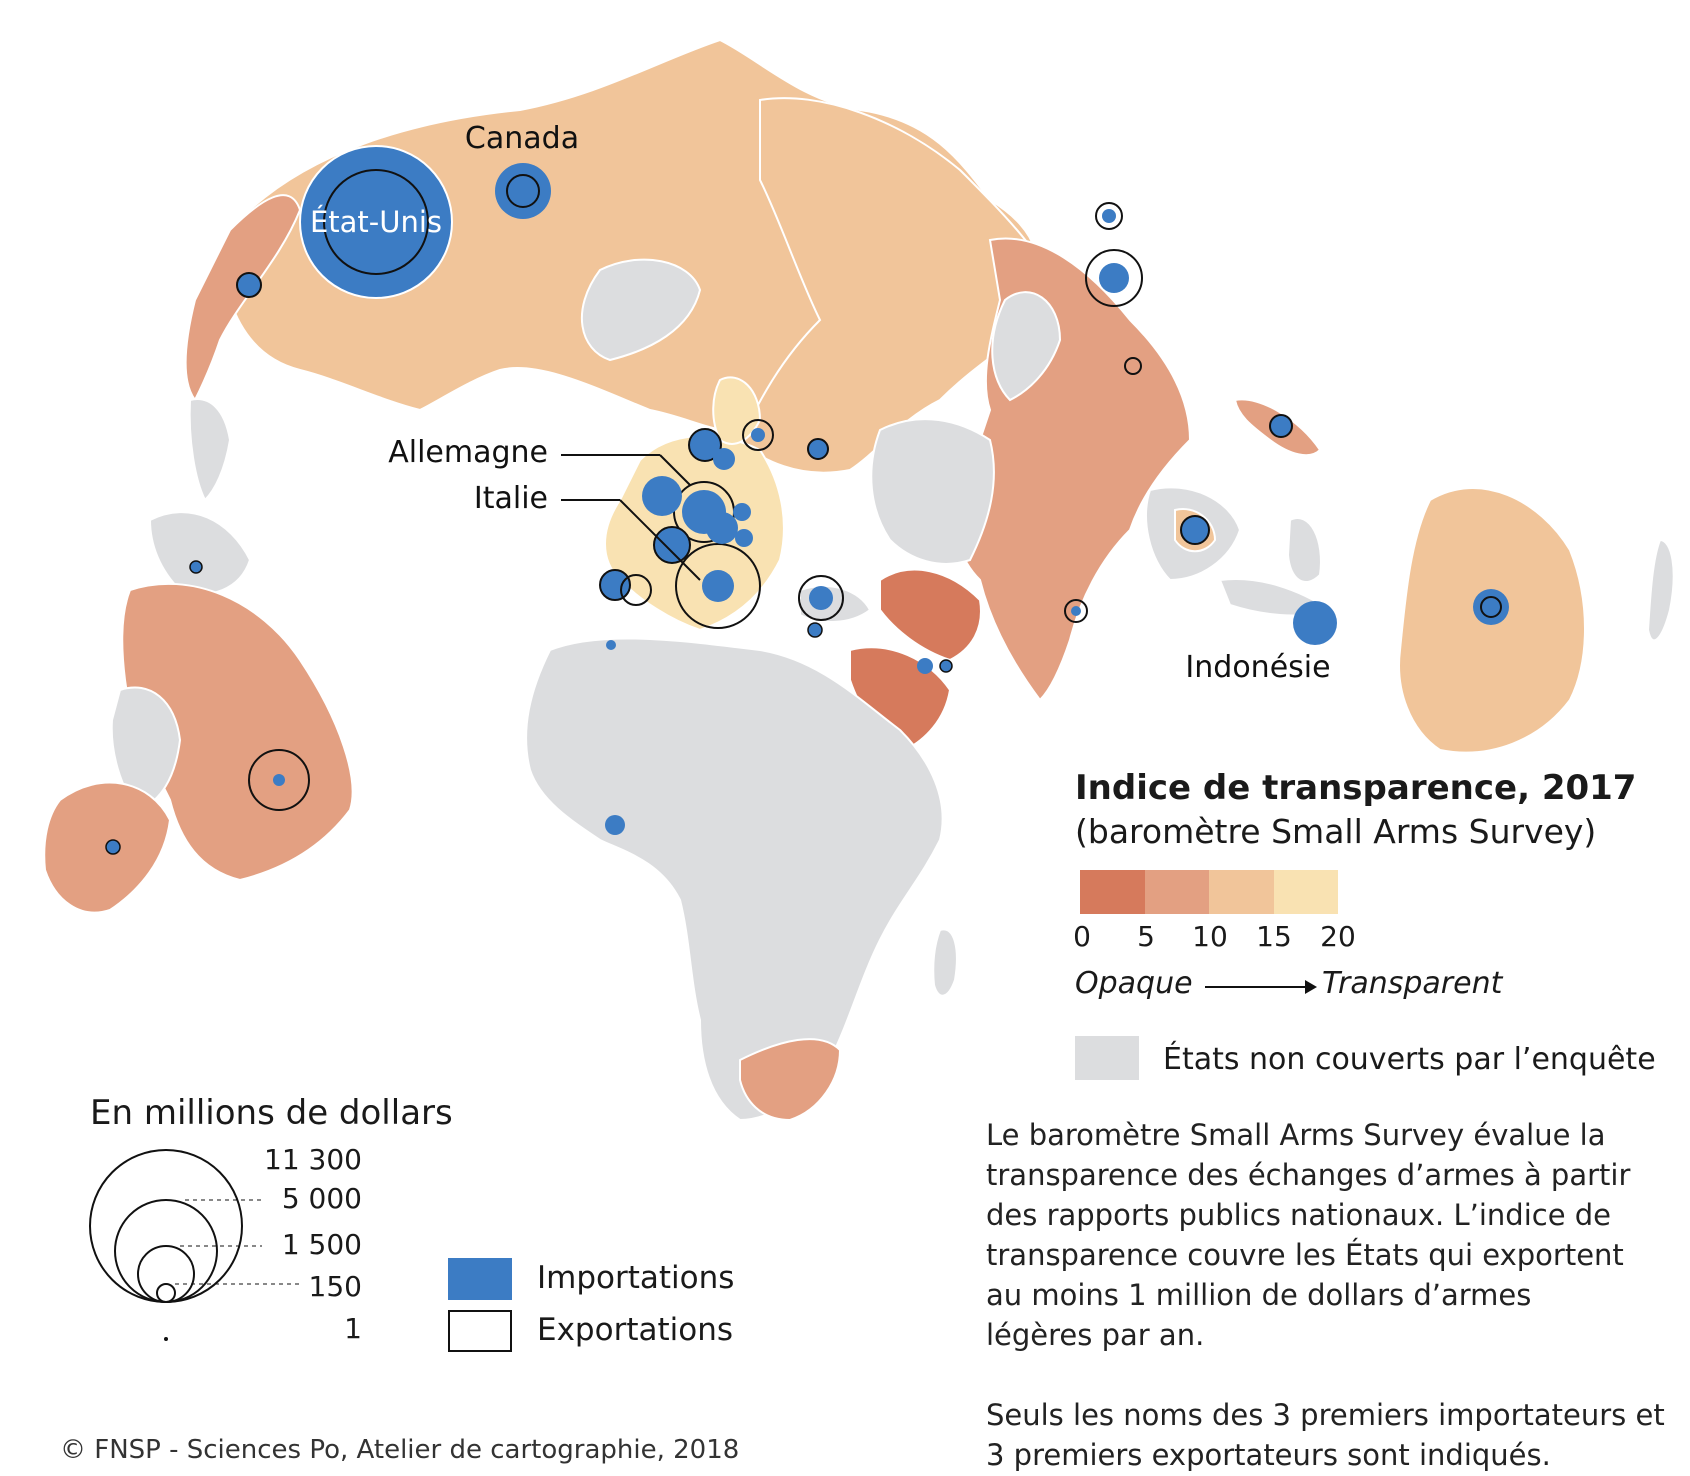  Describe the element at coordinates (1107, 1058) in the screenshot. I see `not-covered-swatch` at that location.